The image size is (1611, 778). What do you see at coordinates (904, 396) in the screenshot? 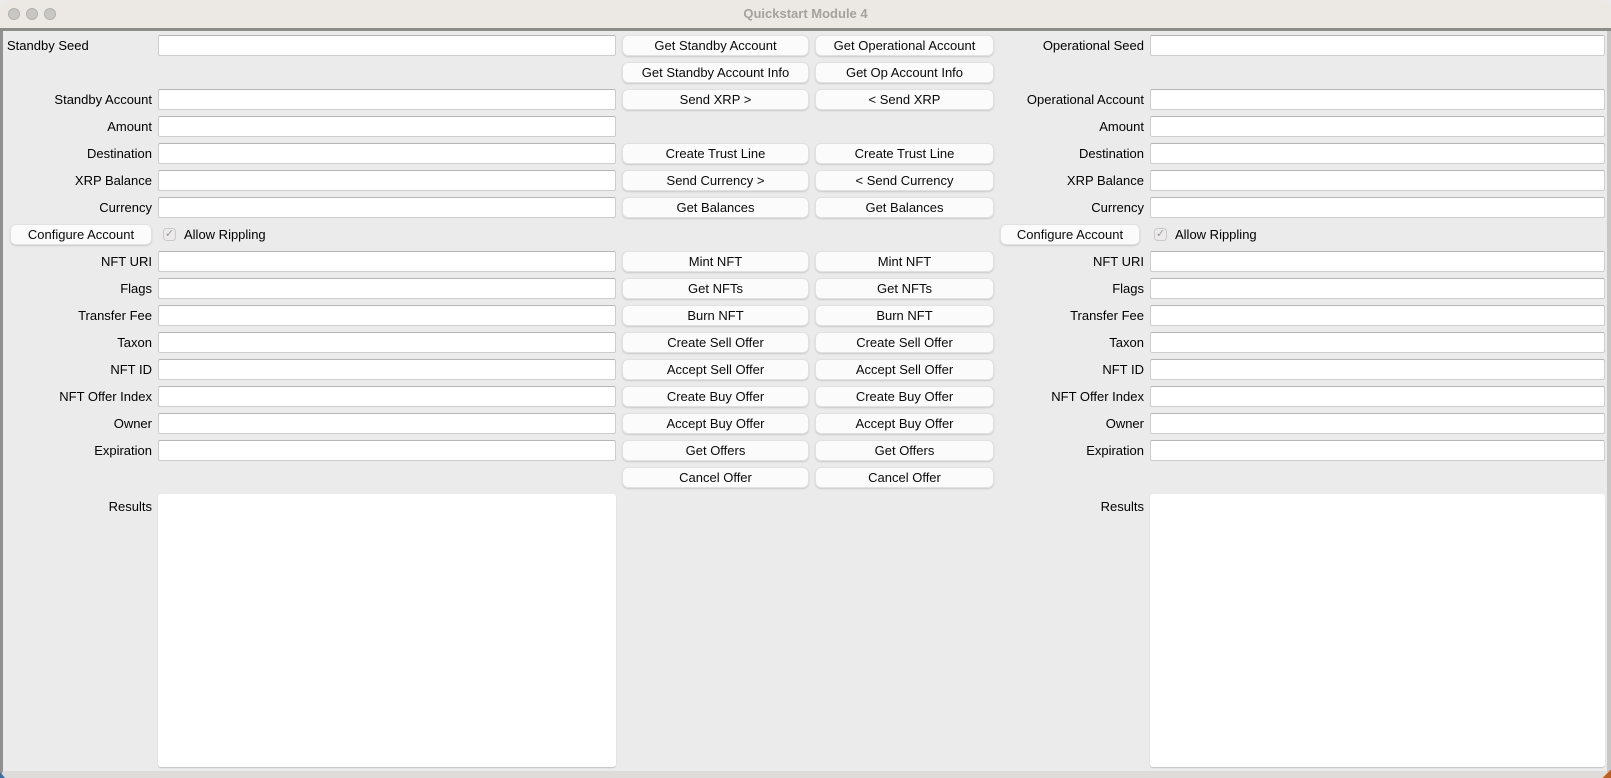
I see `operational-create-buy-offer-button: Create Buy Offer` at bounding box center [904, 396].